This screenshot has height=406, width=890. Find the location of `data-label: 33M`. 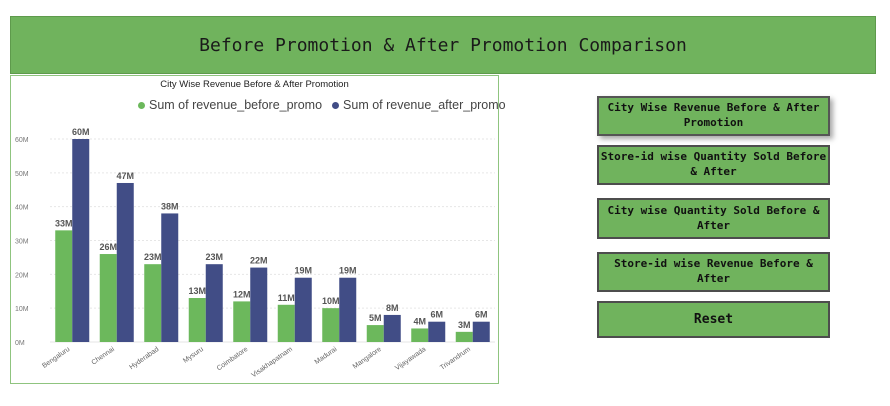

data-label: 33M is located at coordinates (64, 223).